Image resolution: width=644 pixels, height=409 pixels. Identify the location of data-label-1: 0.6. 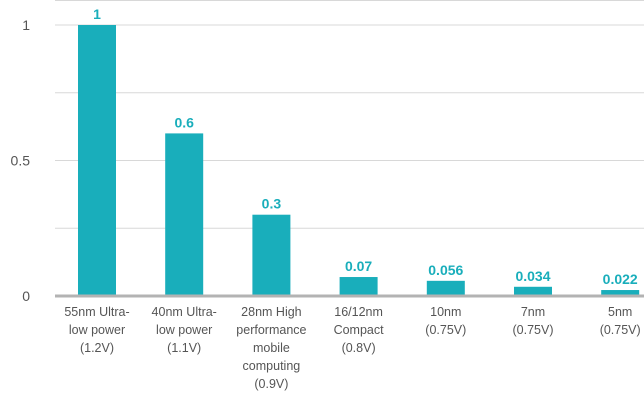
(184, 122).